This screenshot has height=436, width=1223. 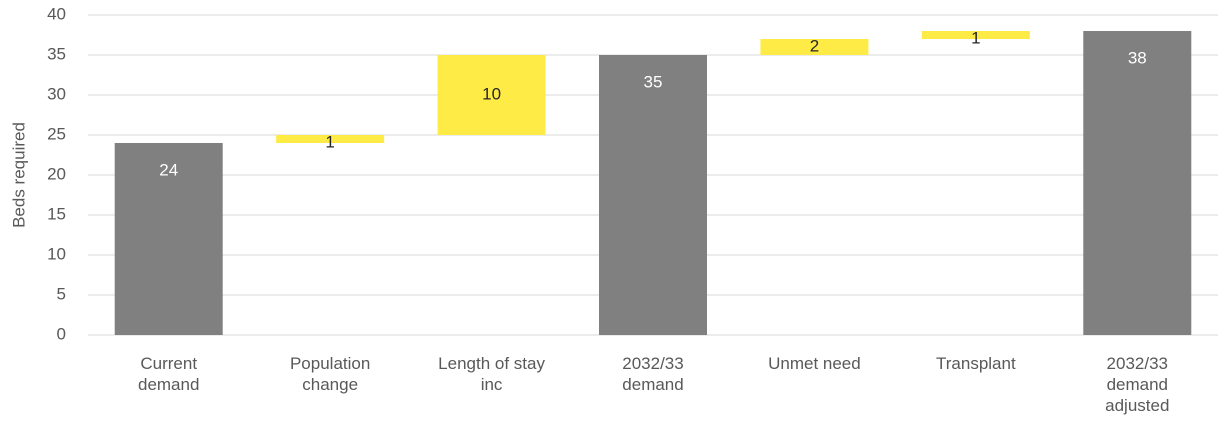 What do you see at coordinates (653, 81) in the screenshot?
I see `data-label: 35` at bounding box center [653, 81].